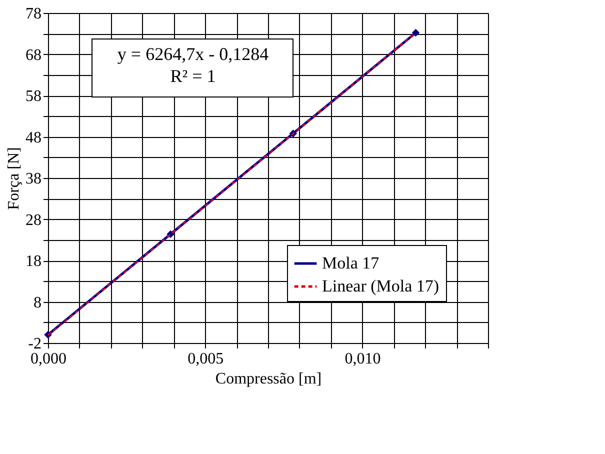 This screenshot has width=605, height=454. Describe the element at coordinates (34, 14) in the screenshot. I see `y-tick-label: 78` at that location.